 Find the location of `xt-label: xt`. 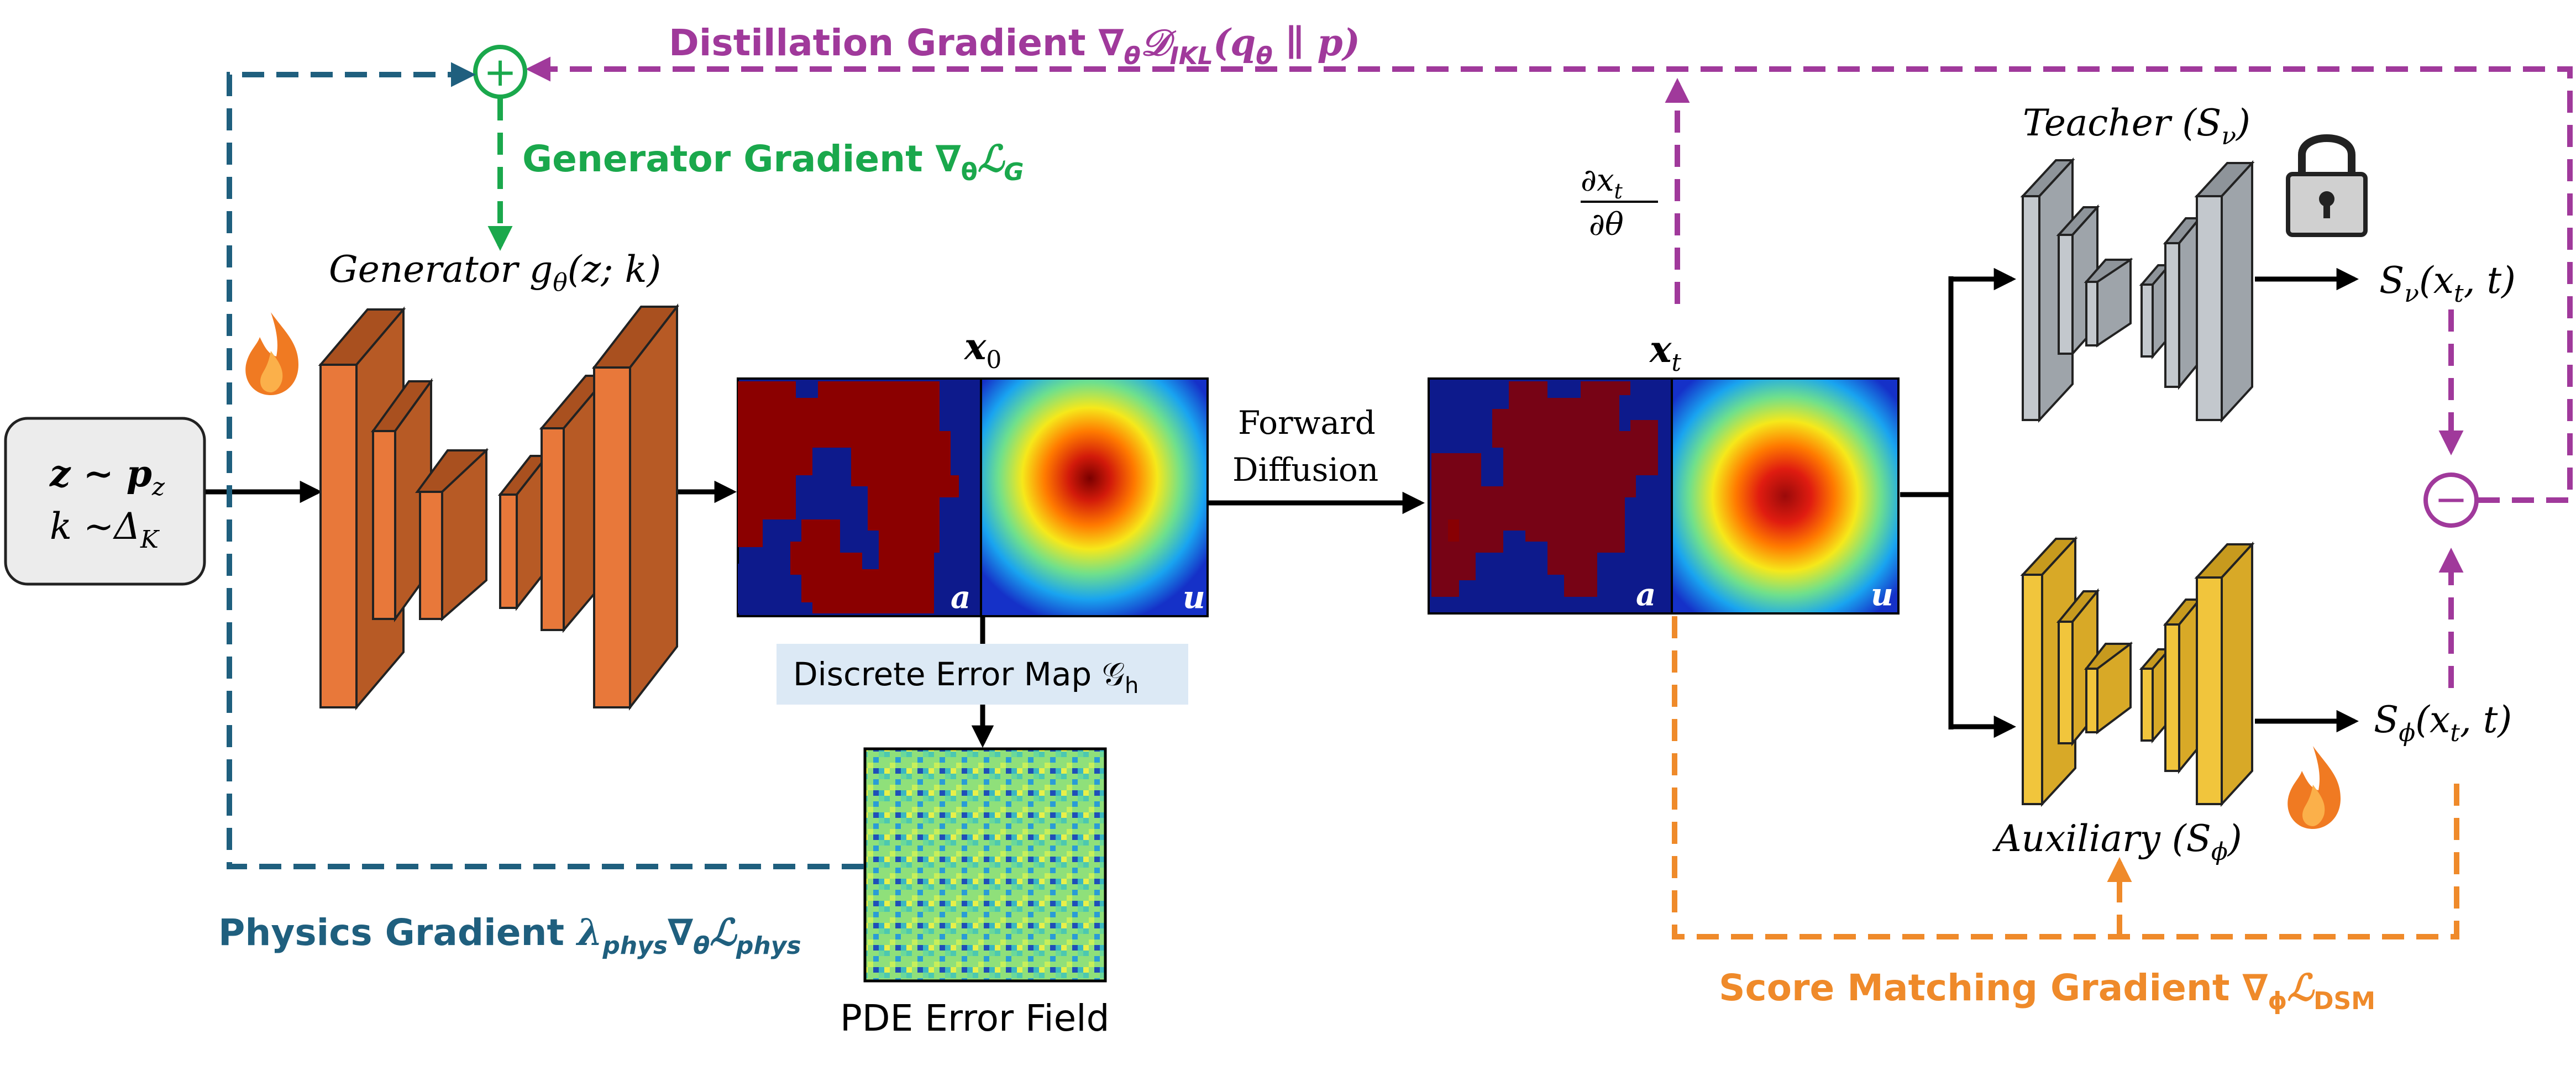

xt-label: xt is located at coordinates (1665, 353).